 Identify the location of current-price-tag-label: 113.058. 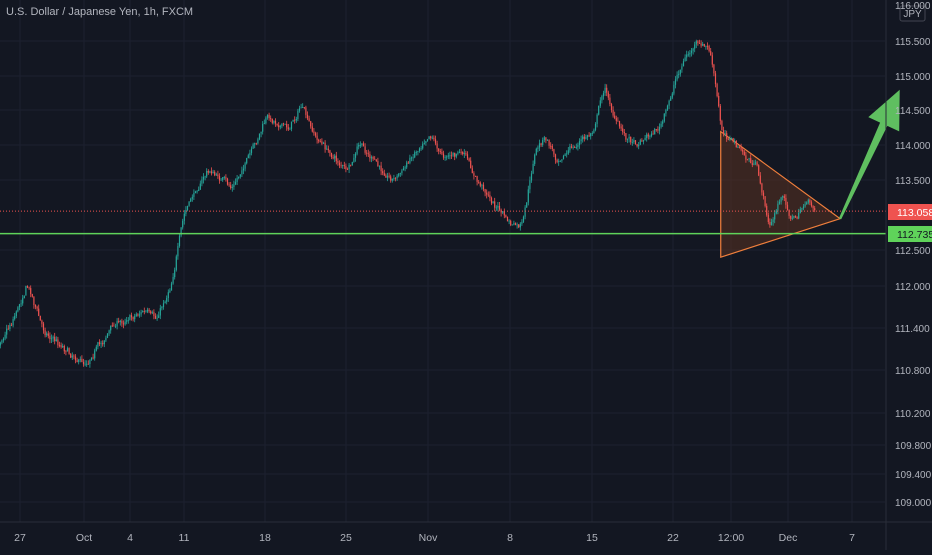
(914, 213).